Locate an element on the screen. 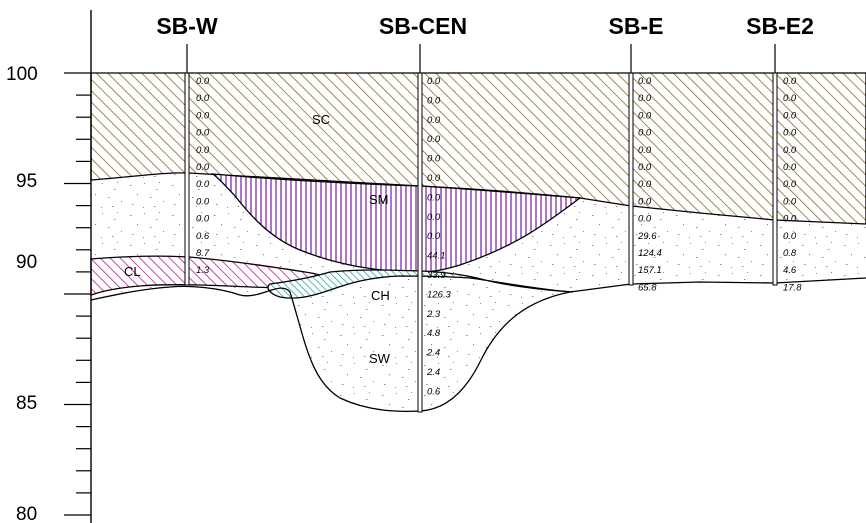 The width and height of the screenshot is (866, 523). pid-reading: 0.8 is located at coordinates (790, 253).